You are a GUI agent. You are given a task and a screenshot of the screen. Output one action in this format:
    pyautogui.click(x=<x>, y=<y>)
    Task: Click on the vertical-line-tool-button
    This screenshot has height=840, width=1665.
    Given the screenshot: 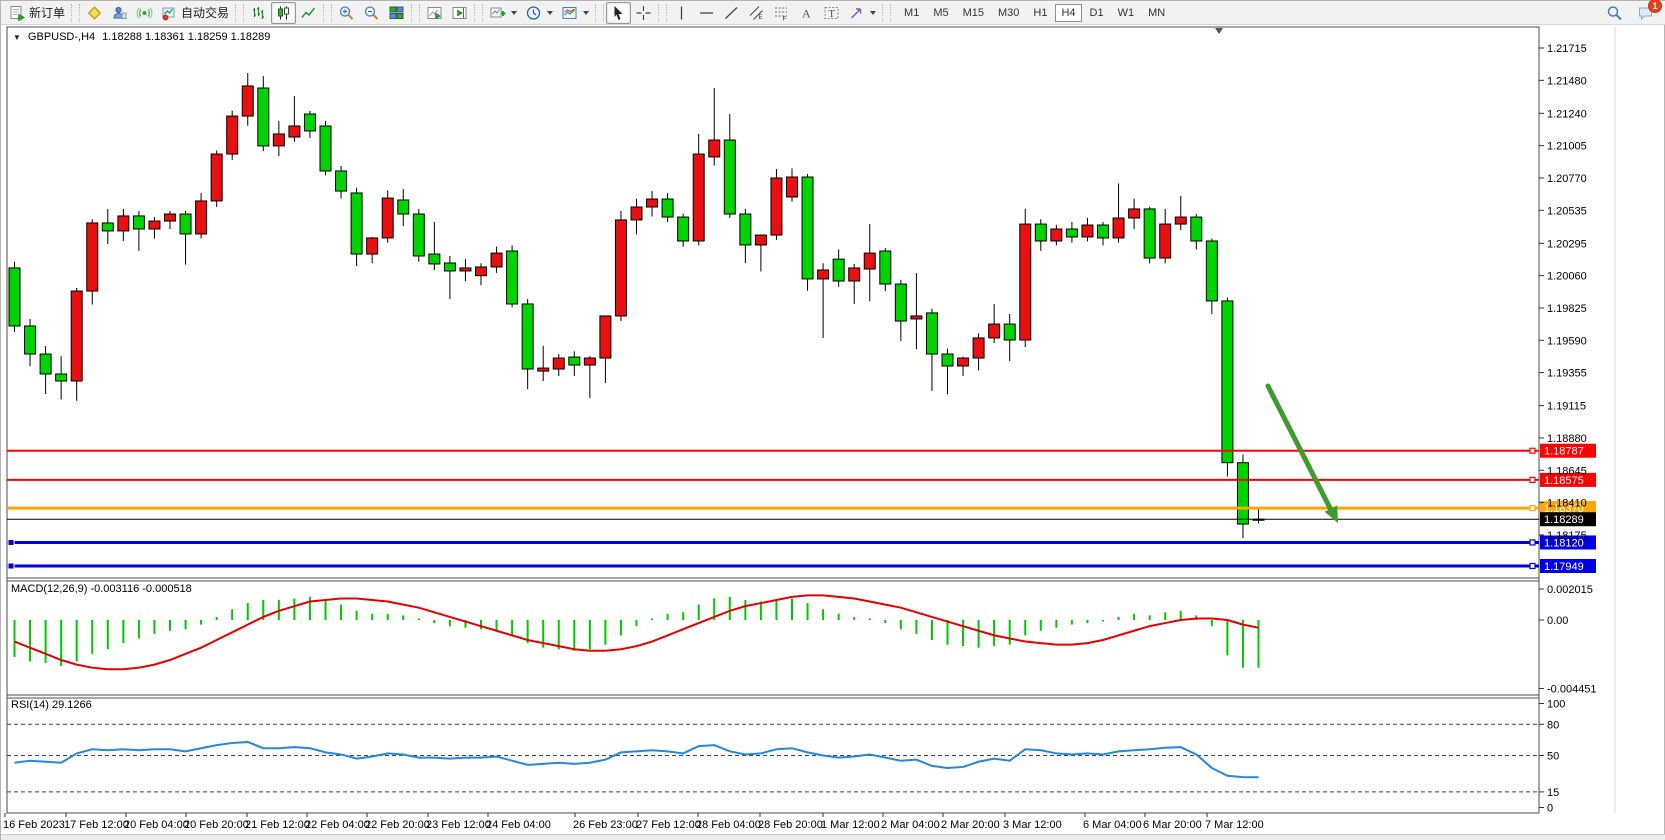 What is the action you would take?
    pyautogui.click(x=681, y=13)
    